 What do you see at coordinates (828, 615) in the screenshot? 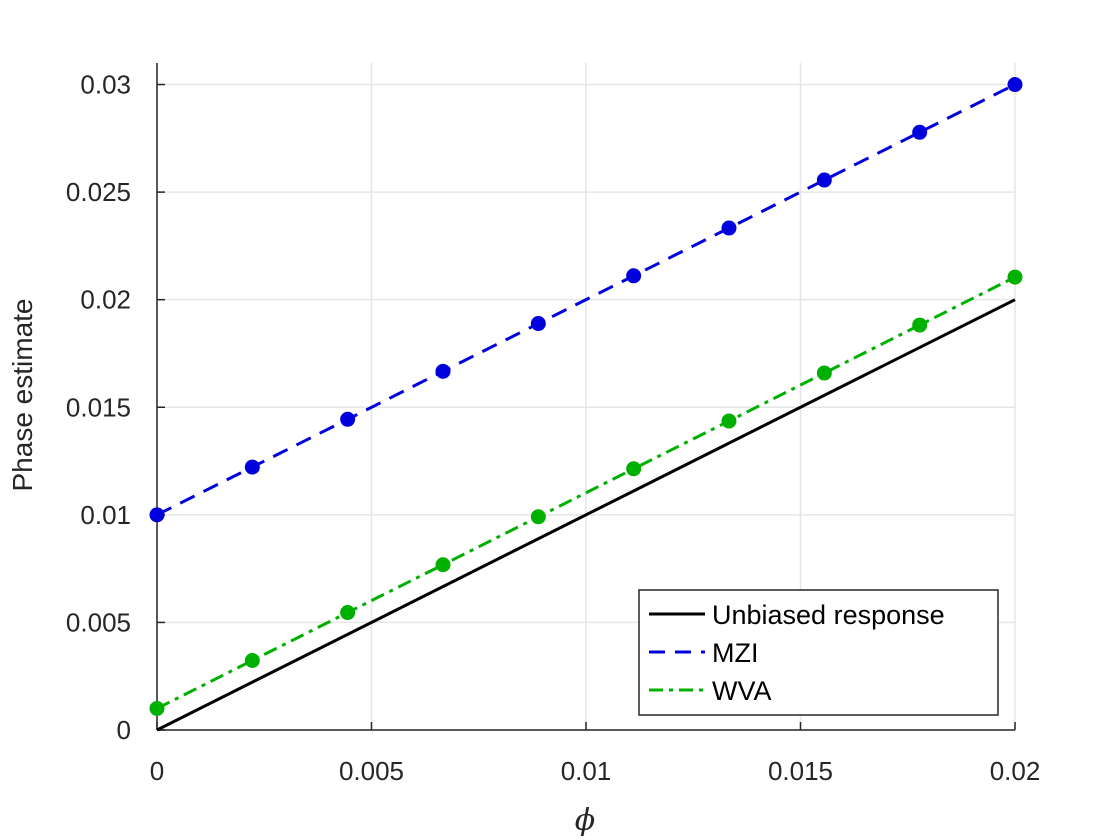
I see `legend-label: Unbiased response` at bounding box center [828, 615].